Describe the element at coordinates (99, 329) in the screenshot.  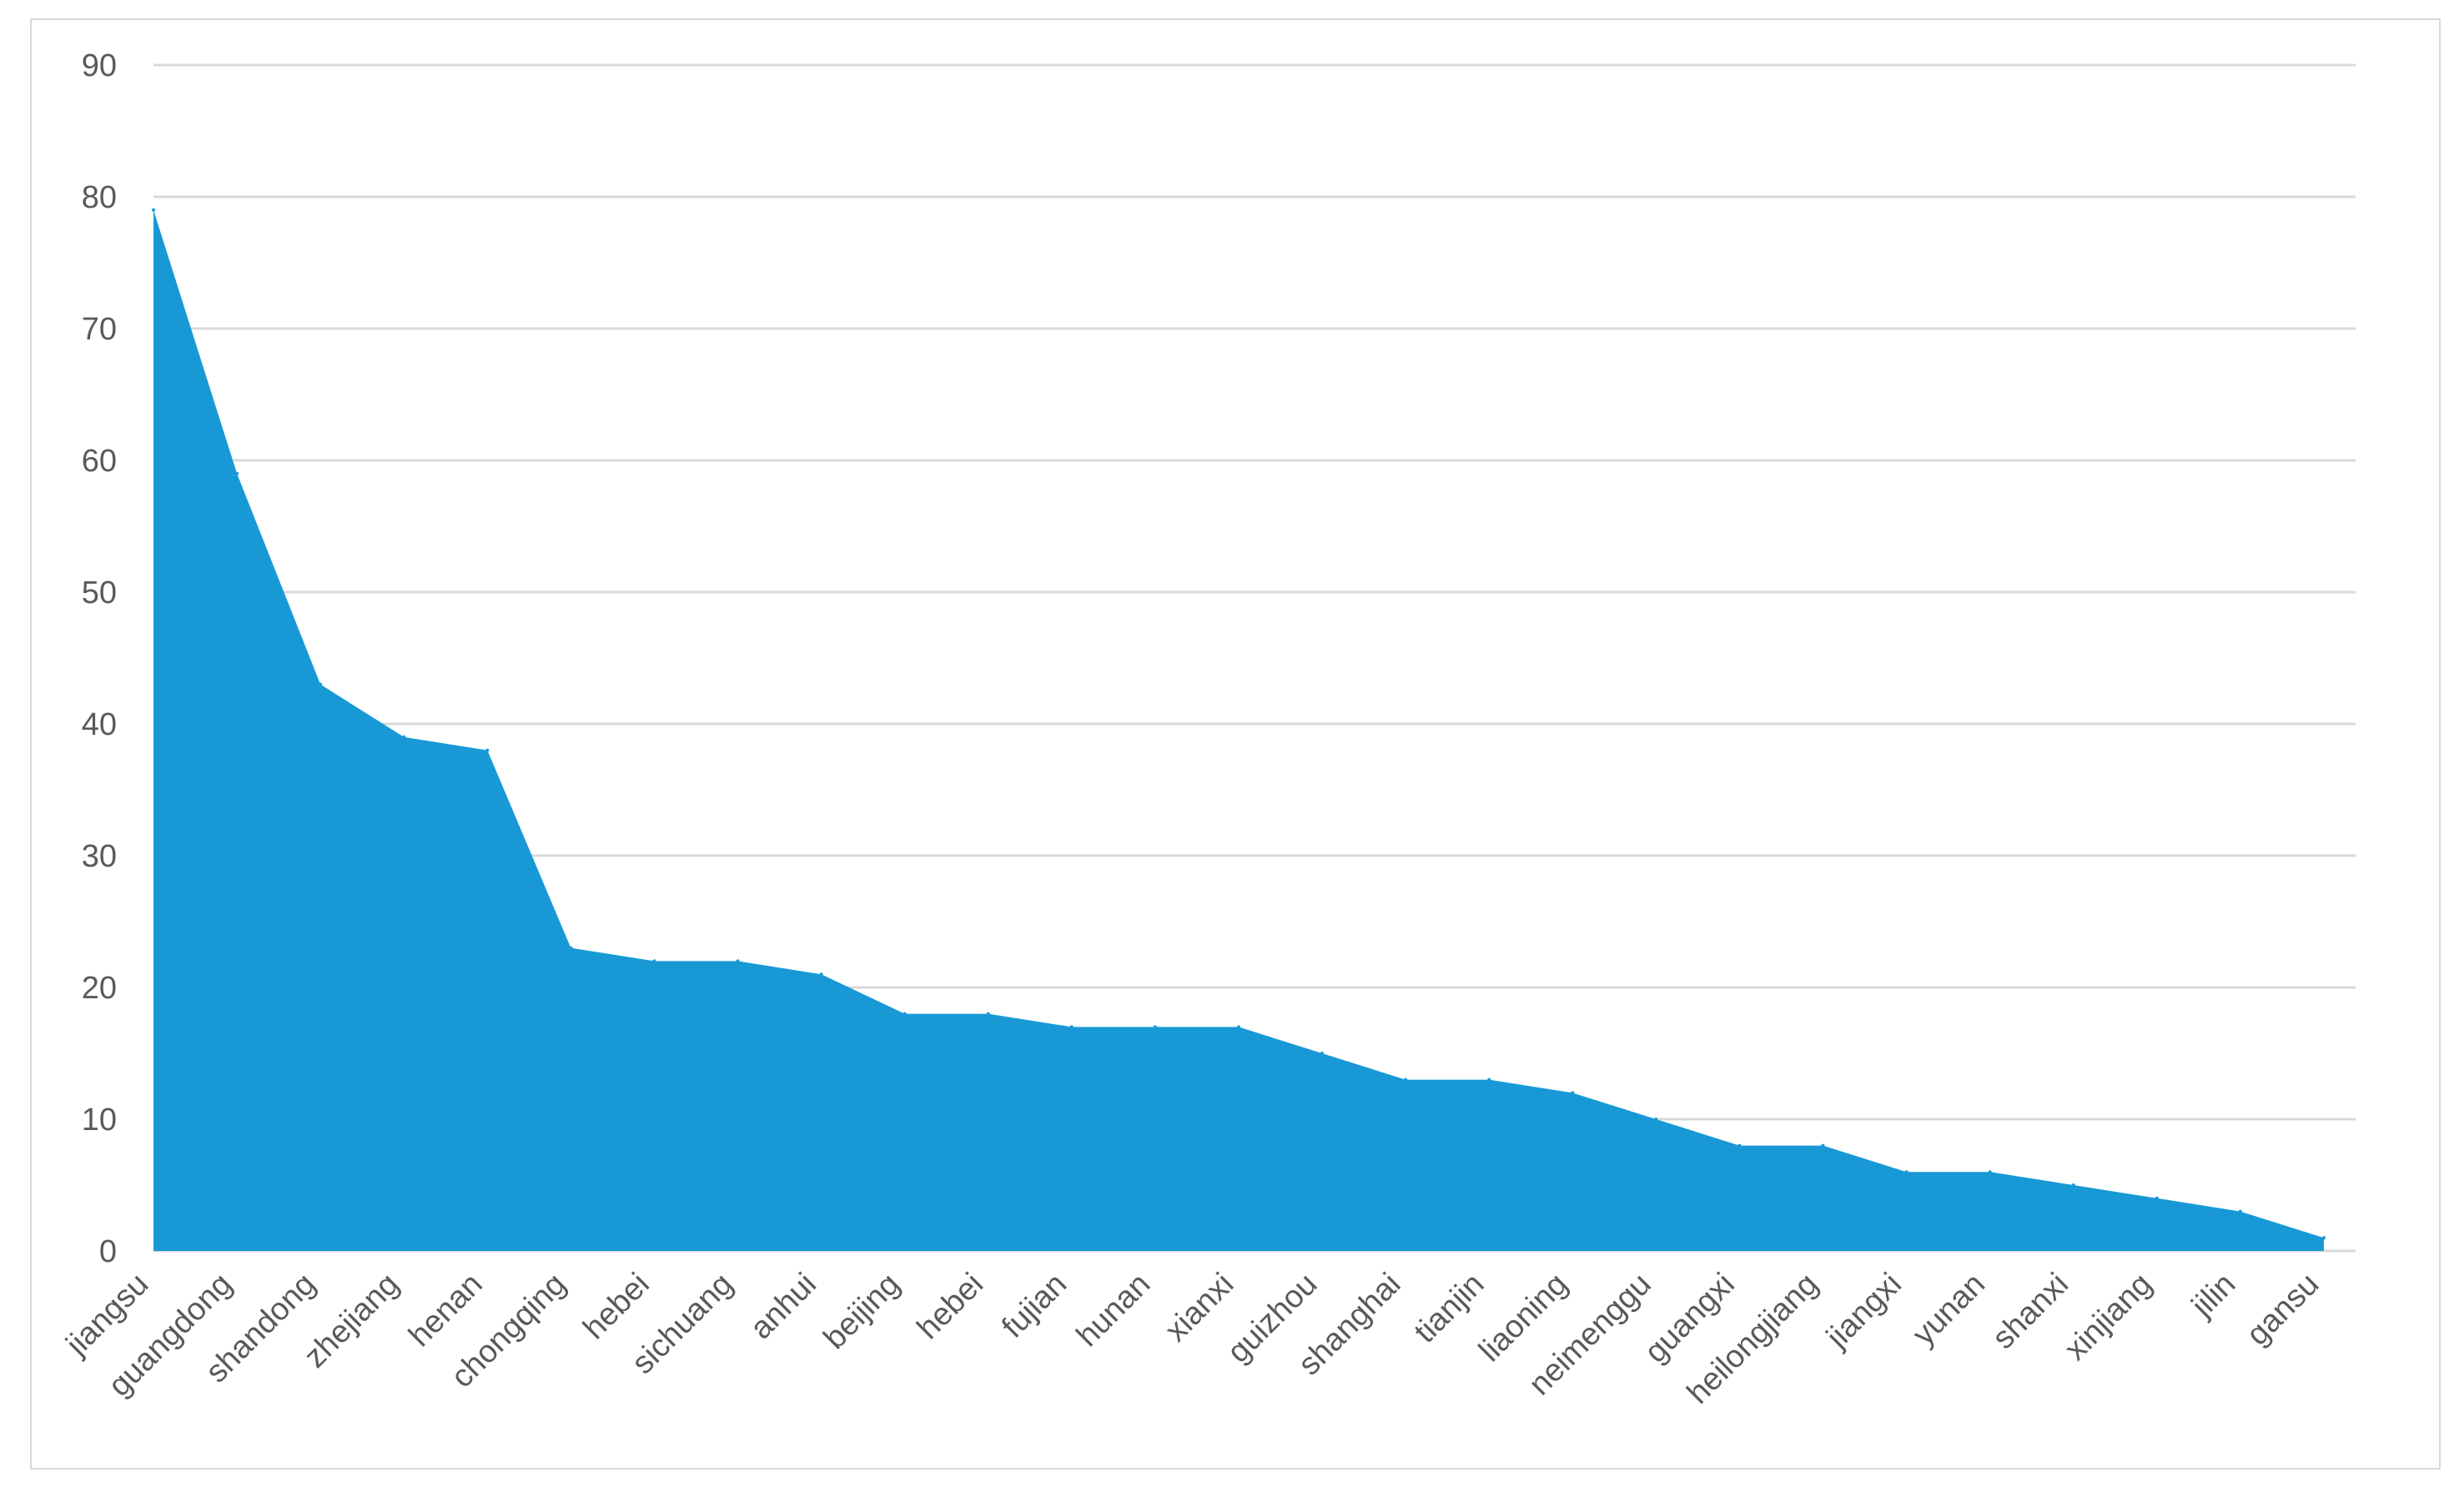
I see `y-tick-label: 70` at that location.